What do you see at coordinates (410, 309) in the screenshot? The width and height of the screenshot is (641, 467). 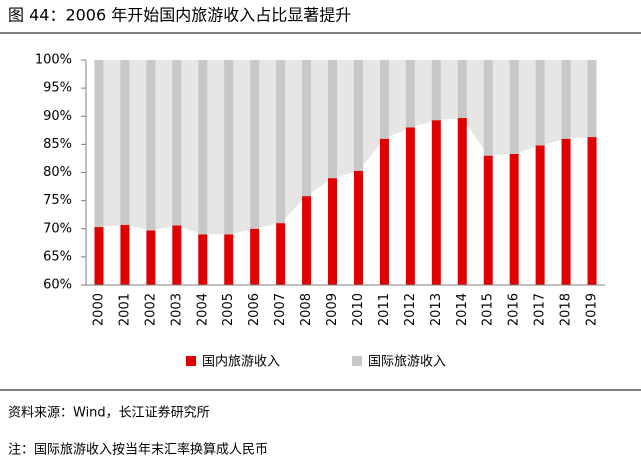 I see `x-tick-label: 2012` at bounding box center [410, 309].